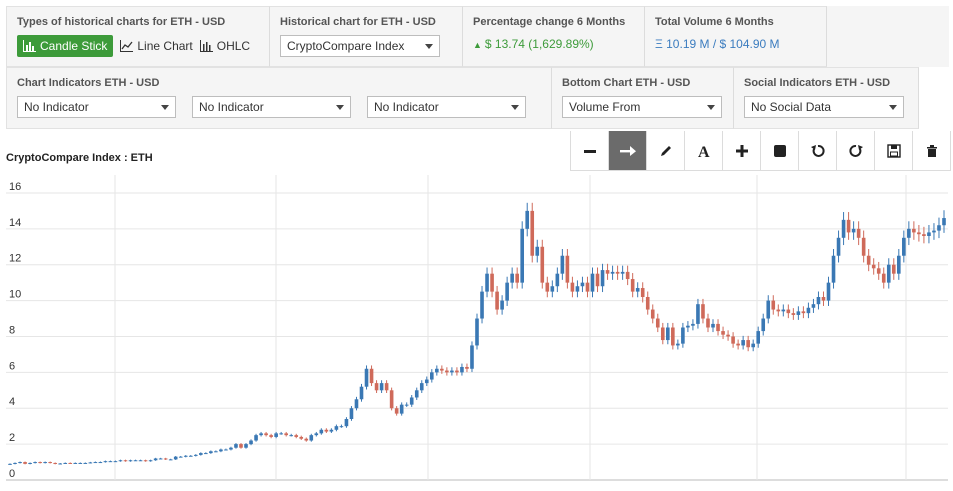 The width and height of the screenshot is (953, 491). Describe the element at coordinates (360, 46) in the screenshot. I see `historical-chart-select: CryptoCompare Index` at that location.